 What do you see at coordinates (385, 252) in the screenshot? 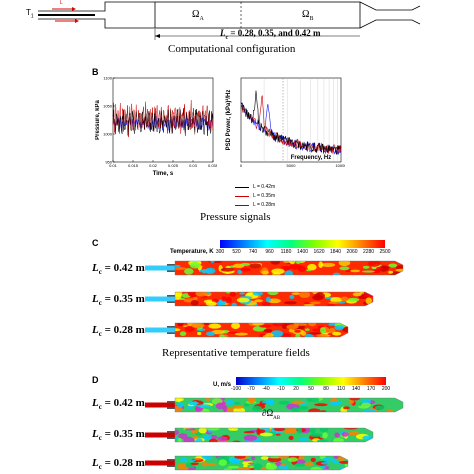
I see `colorbar-tick-label: 2500` at bounding box center [385, 252].